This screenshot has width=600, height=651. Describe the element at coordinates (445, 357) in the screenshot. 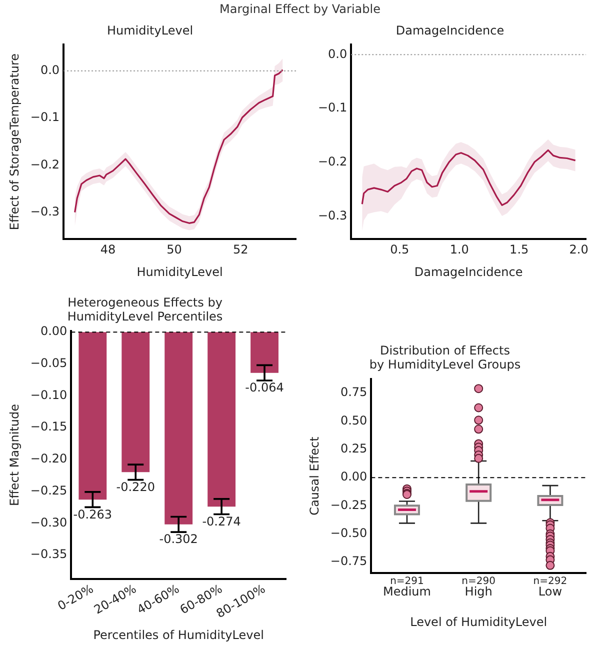

I see `chart-title: Distribution of Effects by HumidityLevel Groups` at that location.